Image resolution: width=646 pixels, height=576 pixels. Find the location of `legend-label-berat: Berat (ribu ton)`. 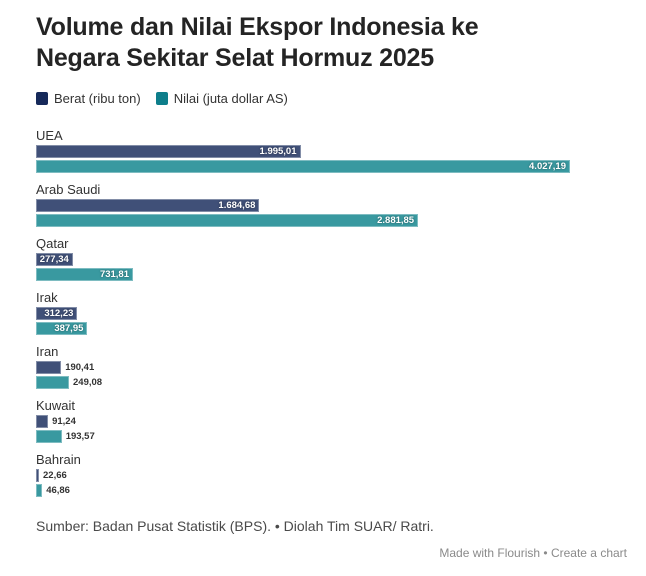

legend-label-berat: Berat (ribu ton) is located at coordinates (97, 98).